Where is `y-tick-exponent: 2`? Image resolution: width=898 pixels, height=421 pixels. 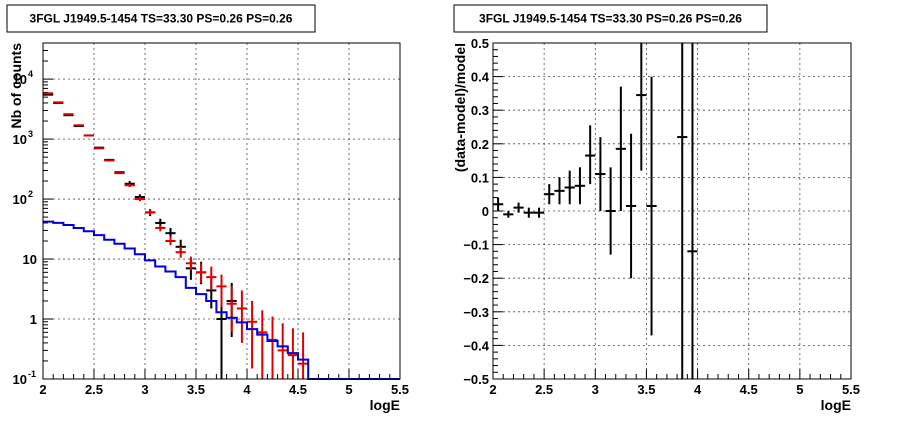 y-tick-exponent: 2 is located at coordinates (30, 194).